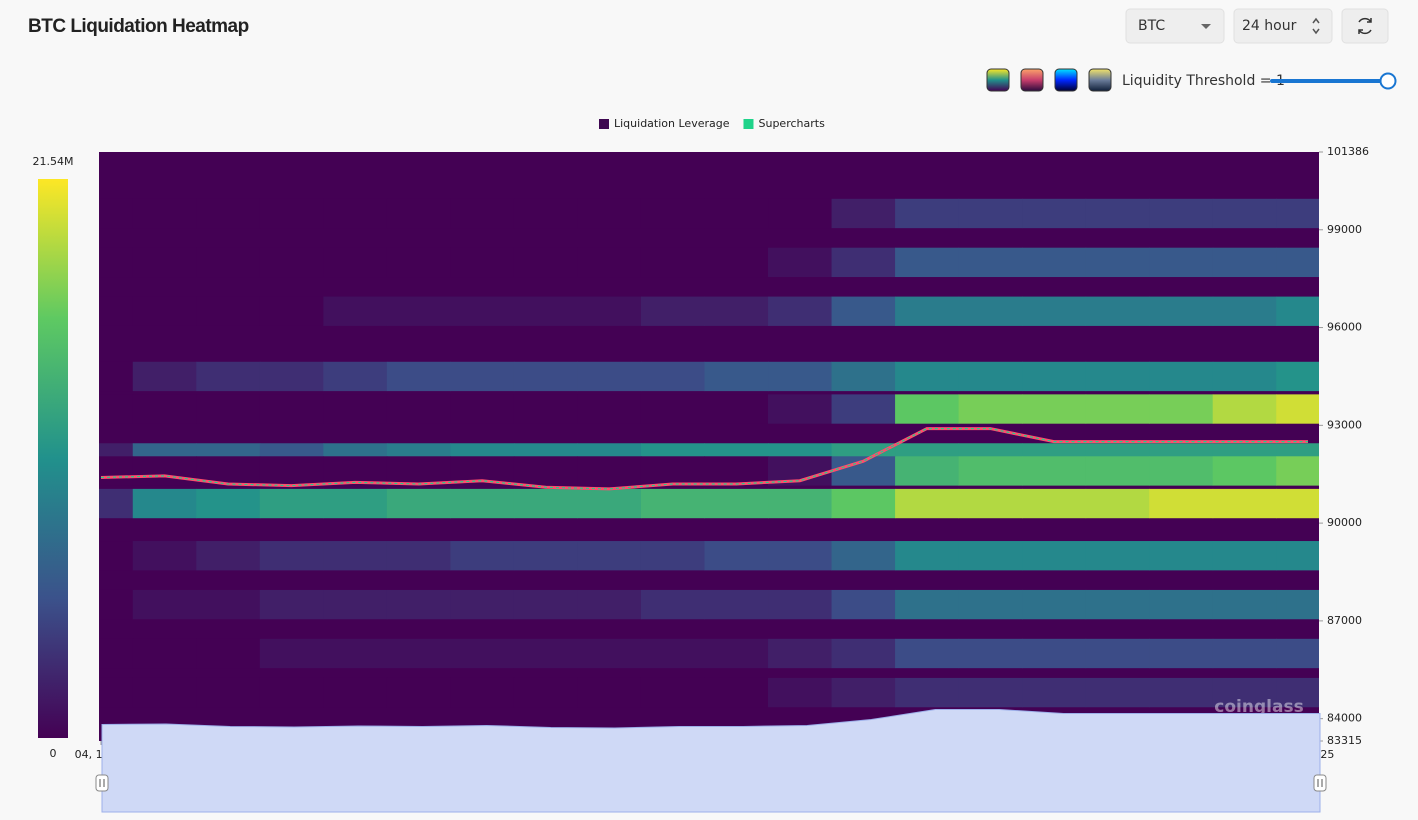  Describe the element at coordinates (1175, 26) in the screenshot. I see `symbol-select` at that location.